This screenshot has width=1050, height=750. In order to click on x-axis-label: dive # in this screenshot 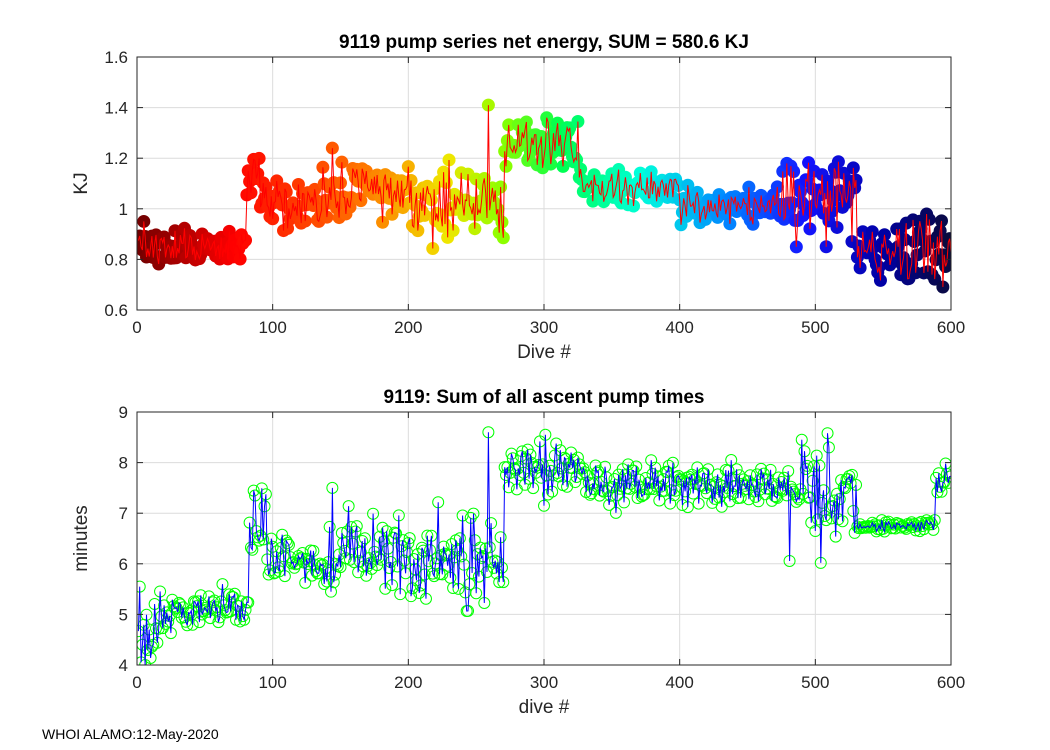, I will do `click(544, 707)`.